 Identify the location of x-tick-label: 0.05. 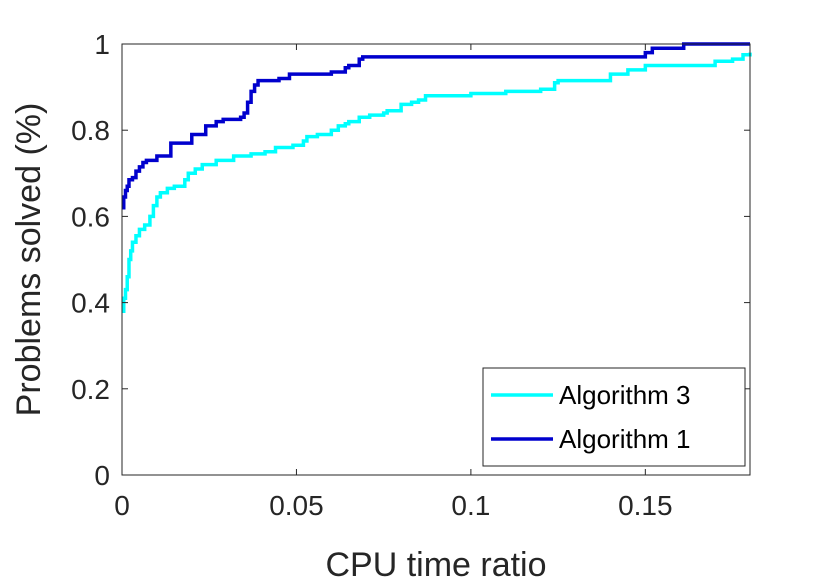
(296, 505).